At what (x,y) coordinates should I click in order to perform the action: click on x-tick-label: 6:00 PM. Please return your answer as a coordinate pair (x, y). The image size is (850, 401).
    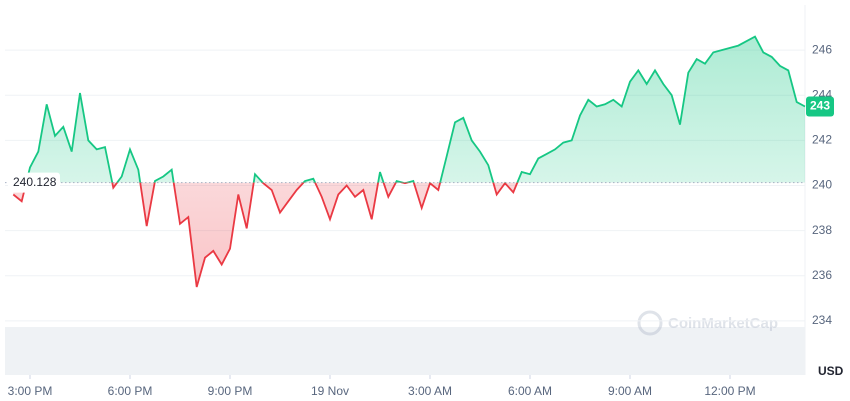
    Looking at the image, I should click on (130, 391).